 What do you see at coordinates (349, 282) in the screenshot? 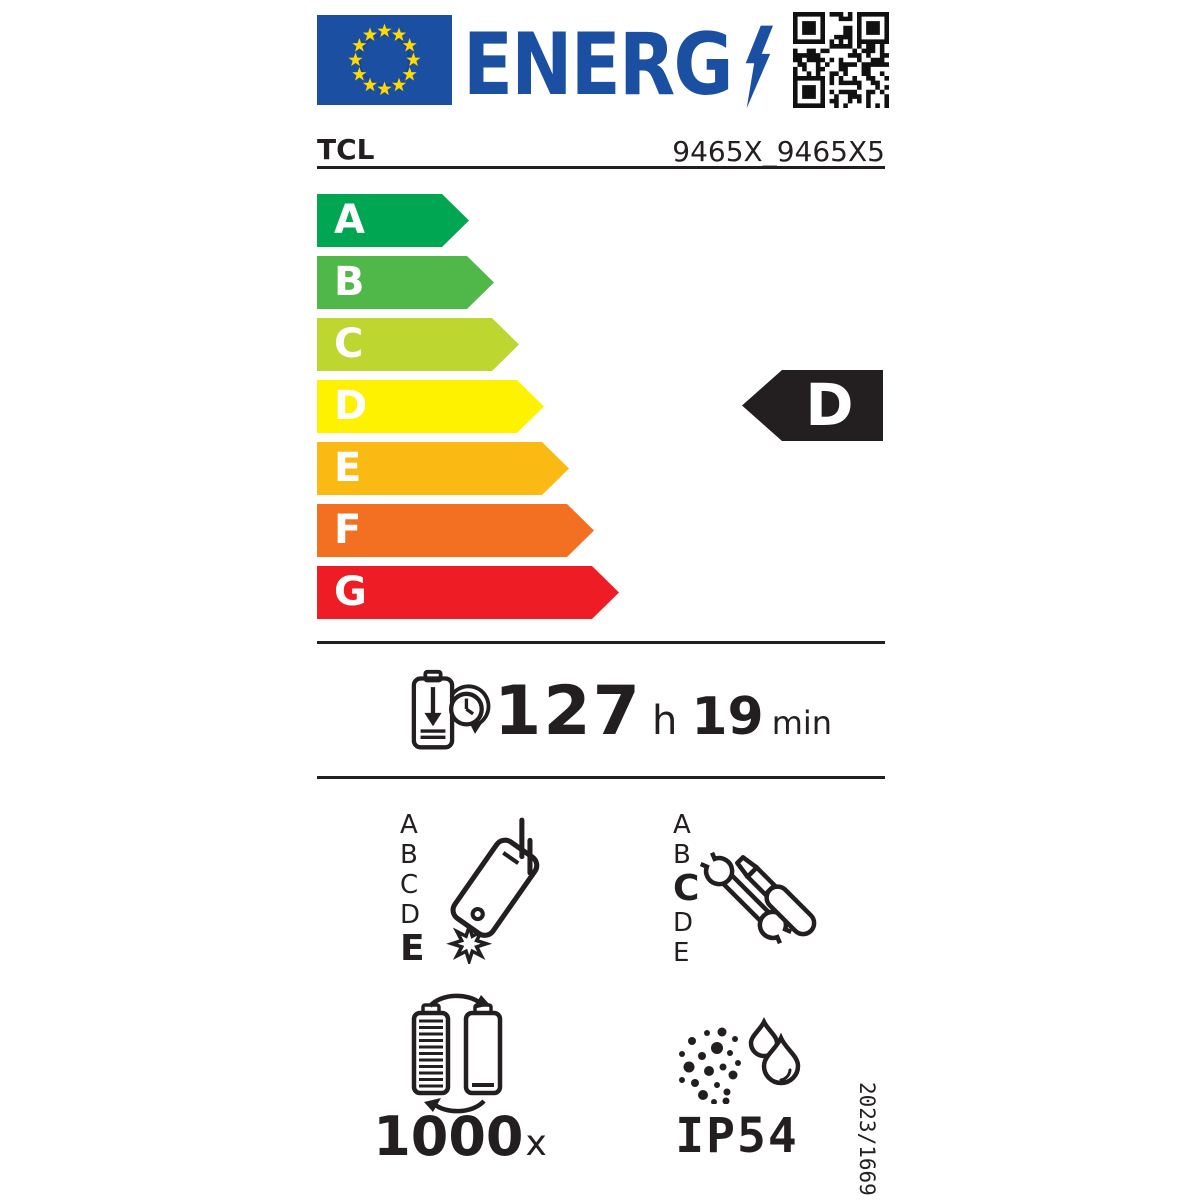
I see `class-letter: B` at bounding box center [349, 282].